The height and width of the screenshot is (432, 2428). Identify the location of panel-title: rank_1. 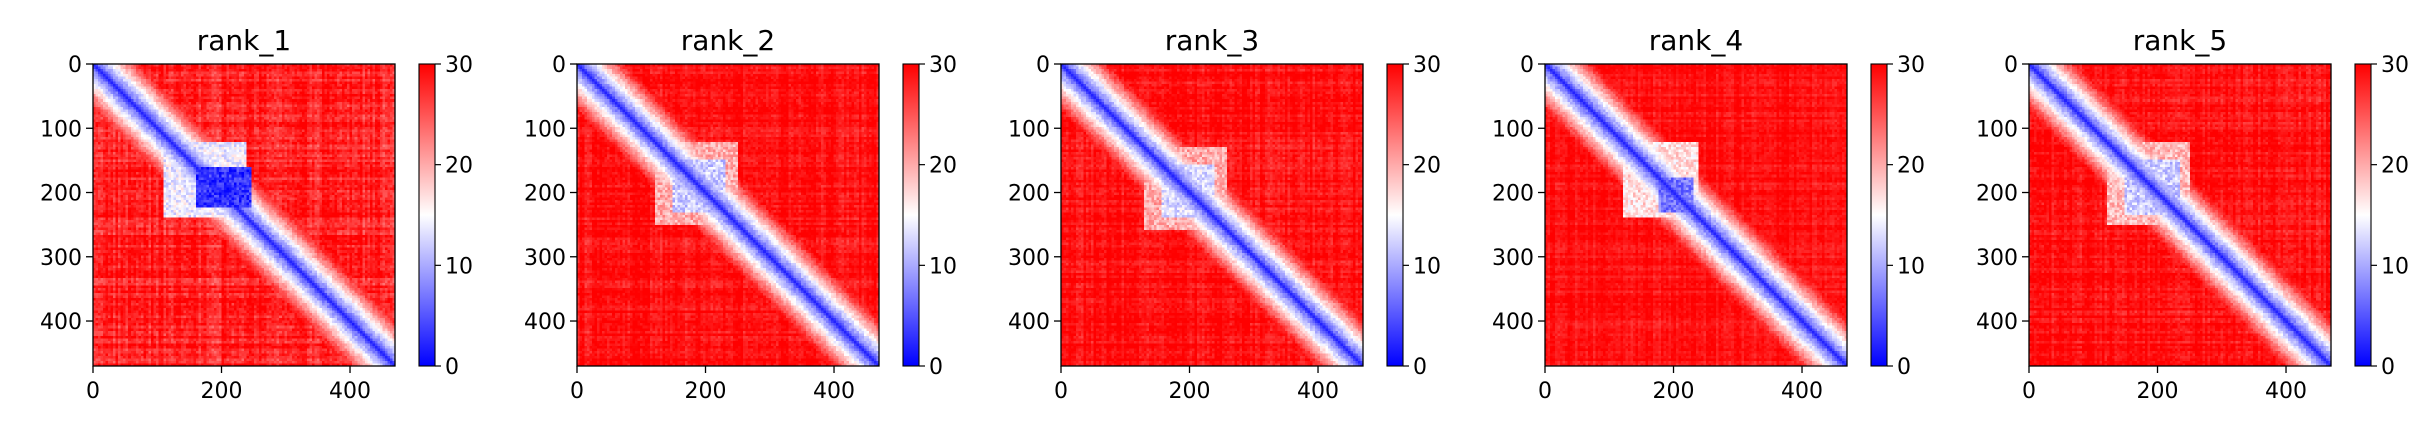
(244, 40).